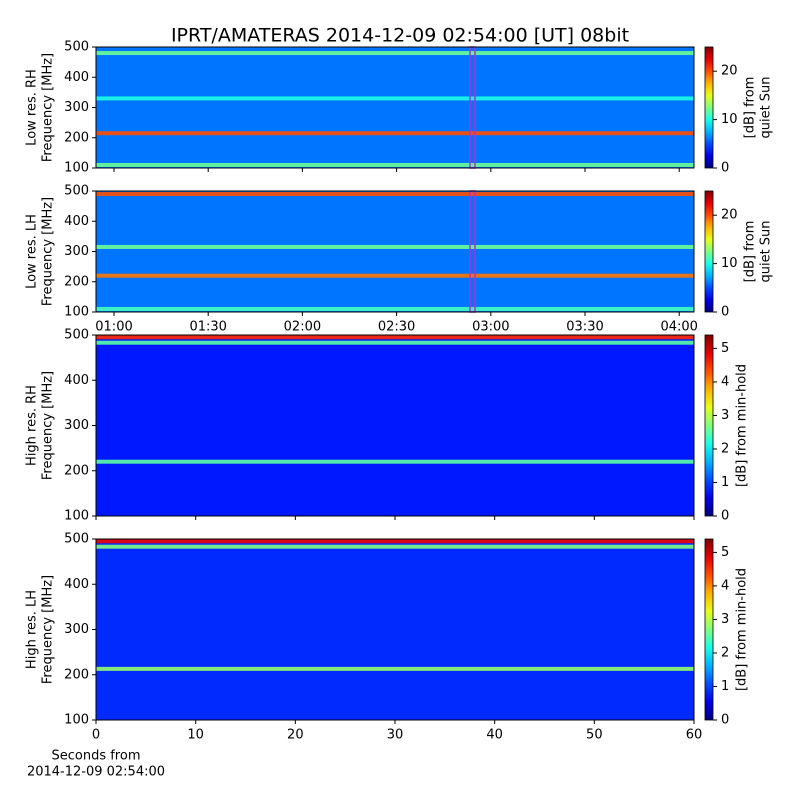  Describe the element at coordinates (32, 107) in the screenshot. I see `y-axis-label: Low res. RH` at that location.